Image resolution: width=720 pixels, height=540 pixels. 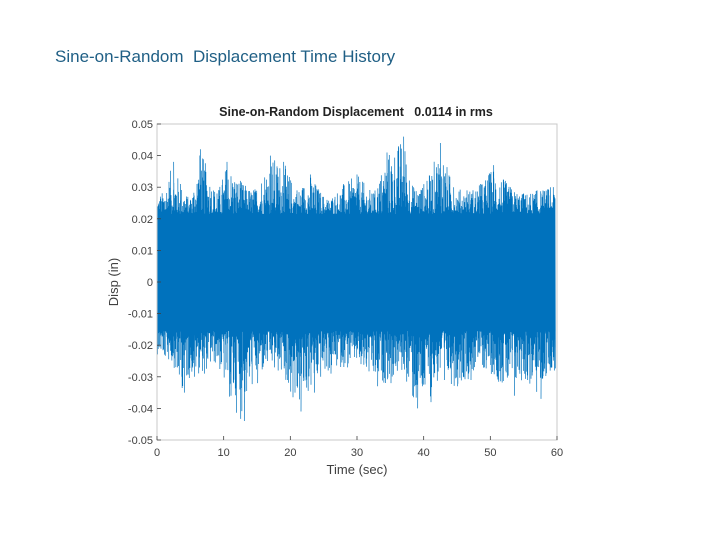 I want to click on x-tick-label: 60, so click(x=557, y=453).